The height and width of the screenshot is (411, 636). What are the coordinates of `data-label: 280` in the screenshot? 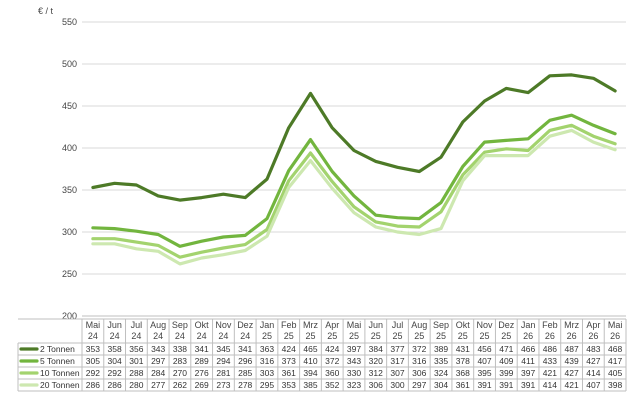 It's located at (136, 385).